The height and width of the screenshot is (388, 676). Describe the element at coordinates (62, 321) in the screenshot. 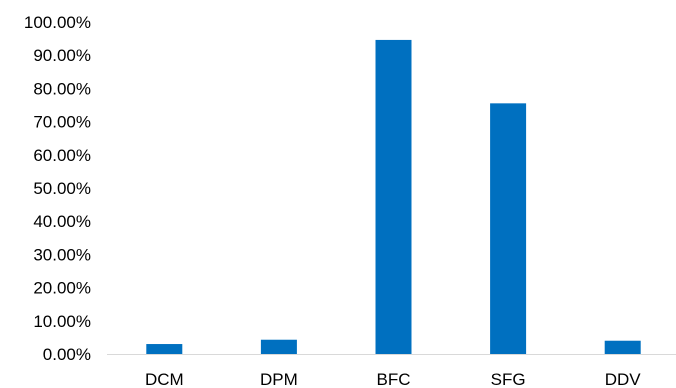

I see `y-tick-label: 10.00%` at that location.